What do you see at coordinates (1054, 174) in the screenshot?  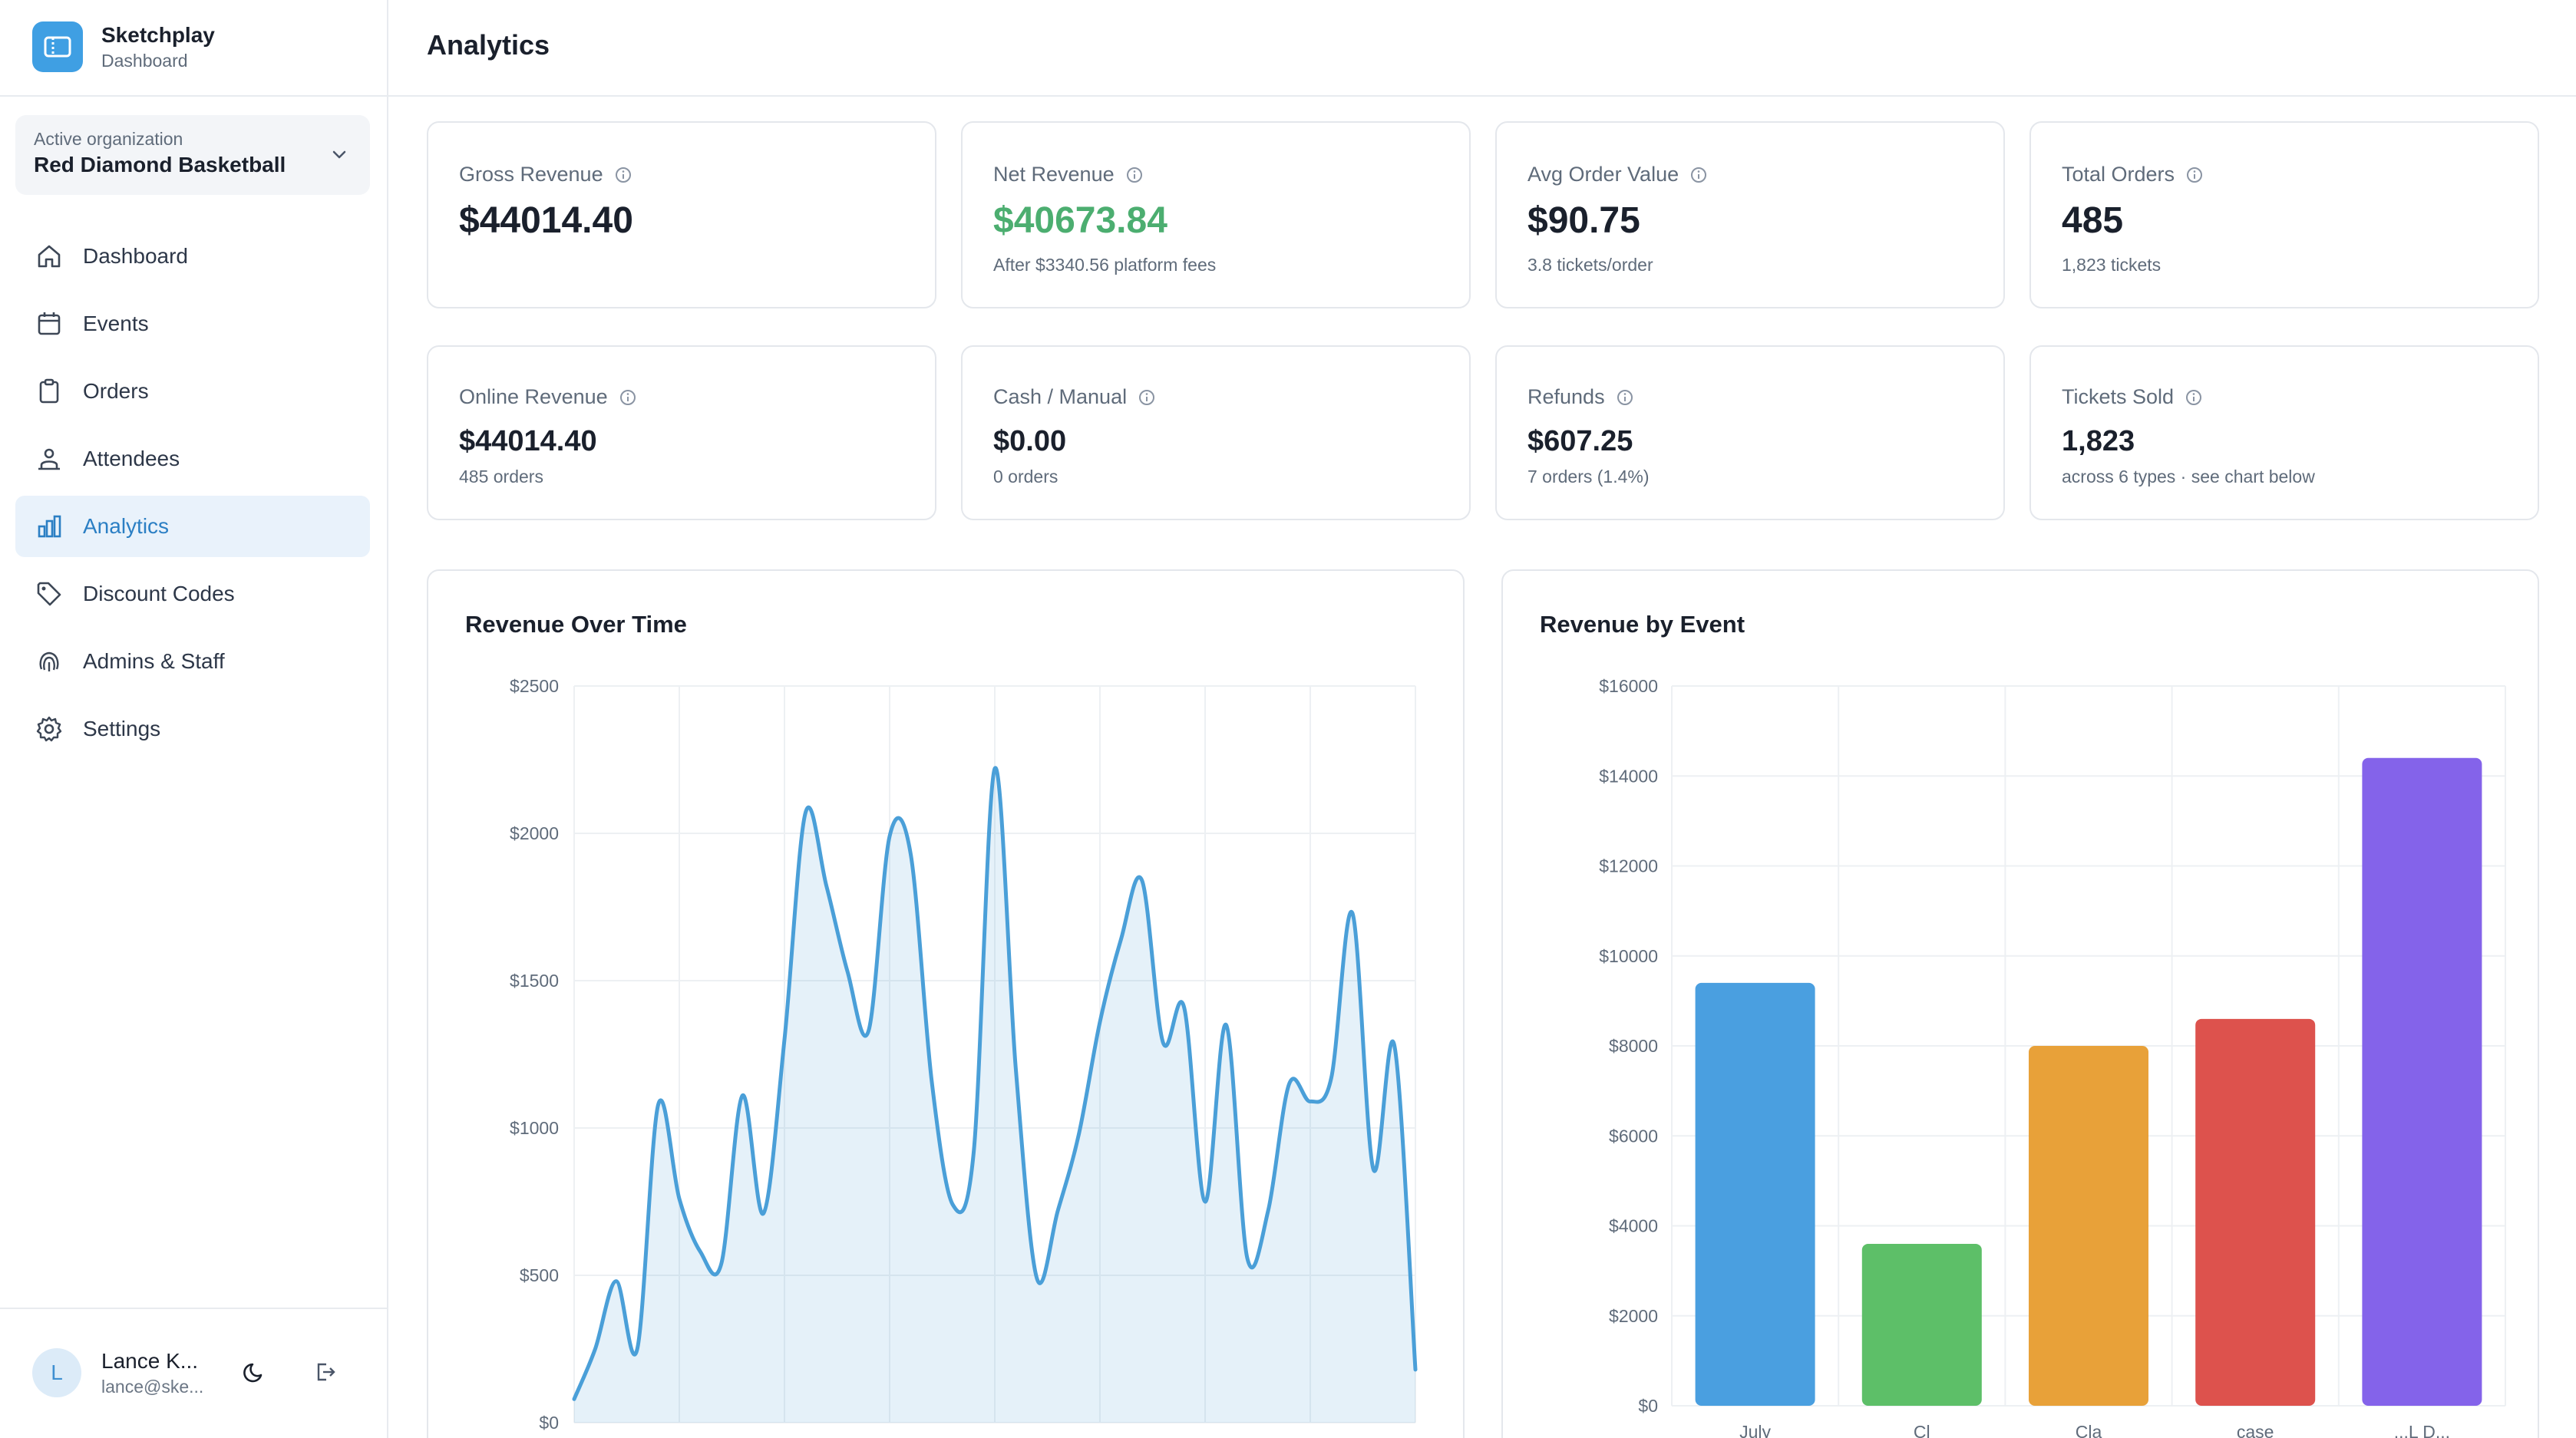 I see `stat-label: Net Revenue` at bounding box center [1054, 174].